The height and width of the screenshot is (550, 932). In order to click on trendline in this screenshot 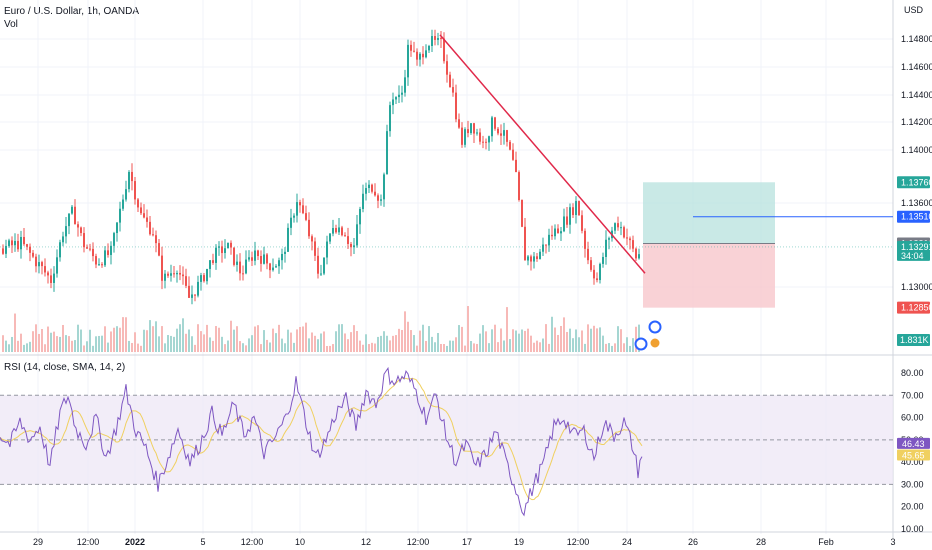, I will do `click(542, 154)`.